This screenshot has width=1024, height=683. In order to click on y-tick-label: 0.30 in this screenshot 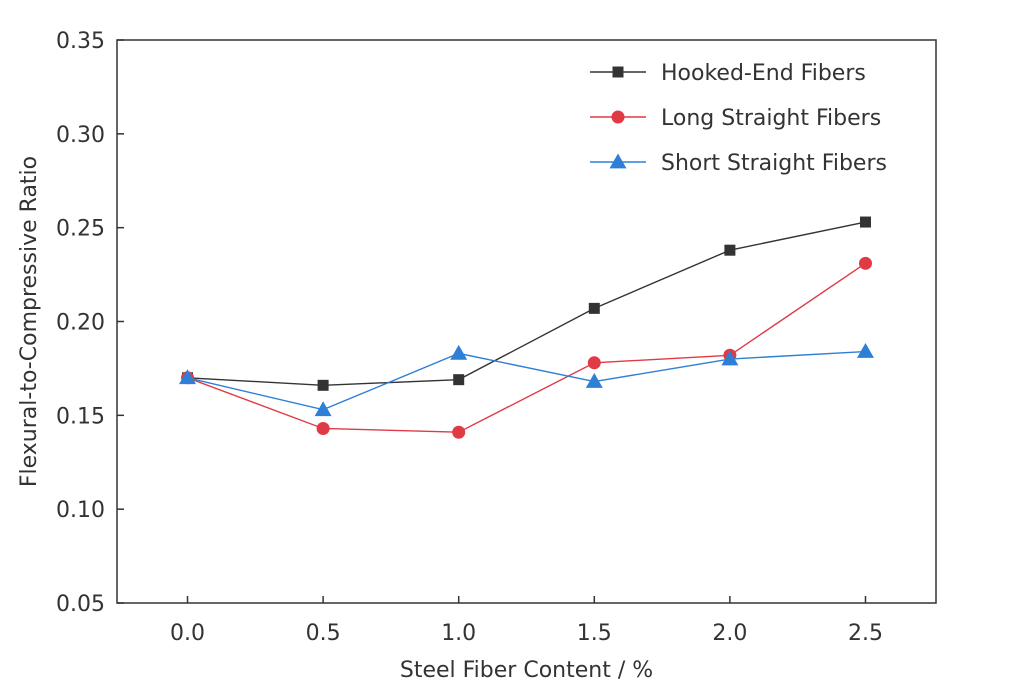, I will do `click(80, 135)`.